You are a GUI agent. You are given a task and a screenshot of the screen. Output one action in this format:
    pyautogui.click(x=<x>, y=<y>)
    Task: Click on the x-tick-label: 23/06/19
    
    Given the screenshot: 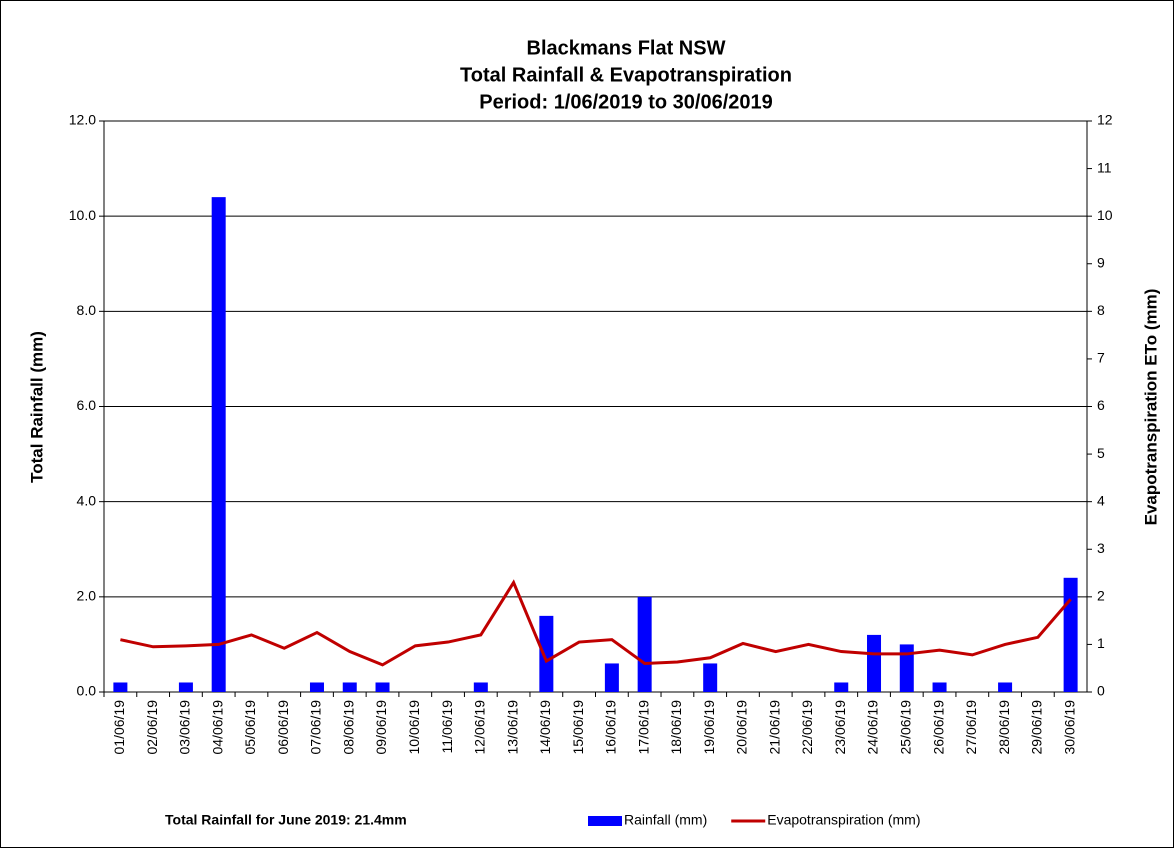 What is the action you would take?
    pyautogui.click(x=840, y=727)
    